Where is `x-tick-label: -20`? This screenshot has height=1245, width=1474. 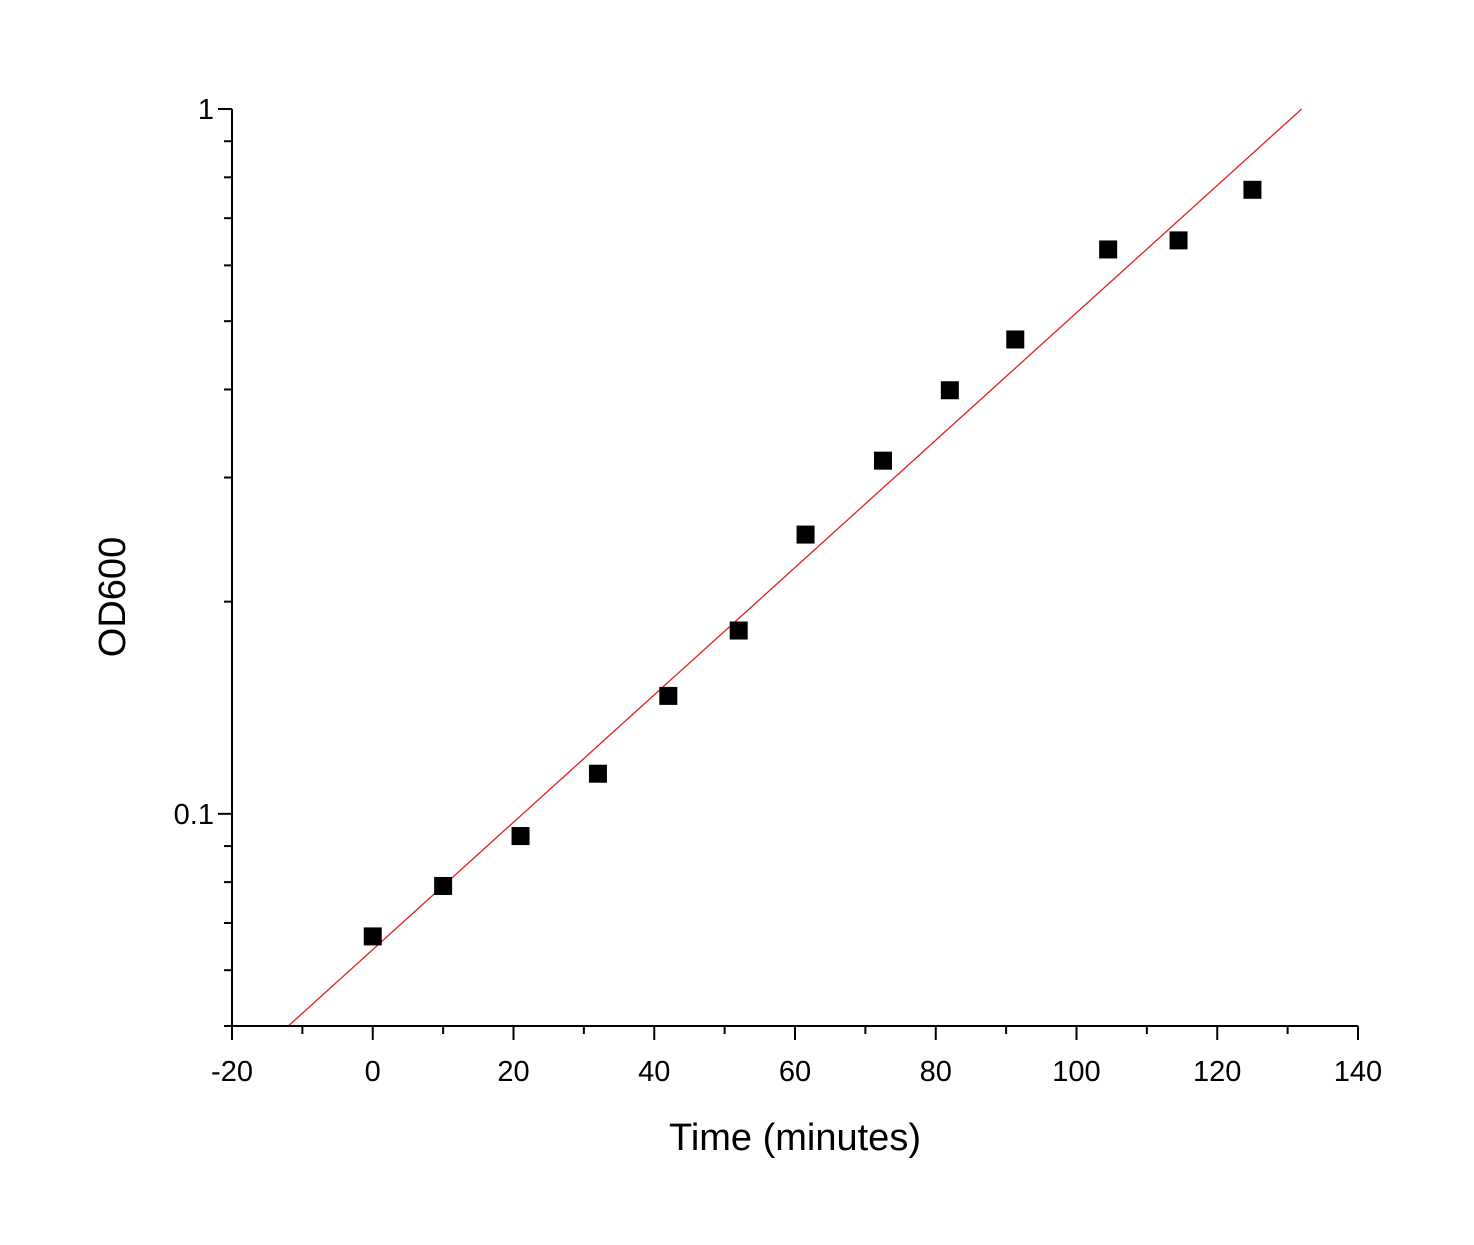 x-tick-label: -20 is located at coordinates (232, 1072).